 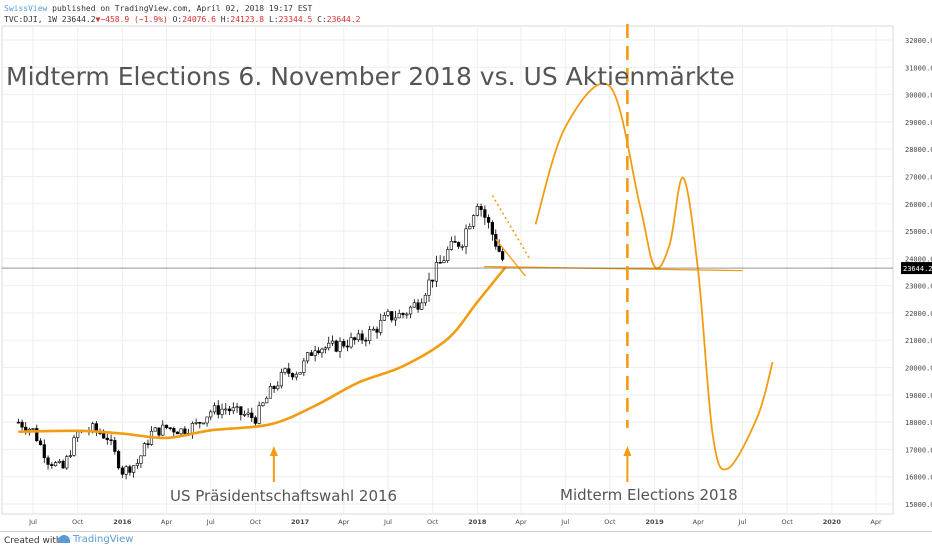 I want to click on wedge-lower-line, so click(x=510, y=257).